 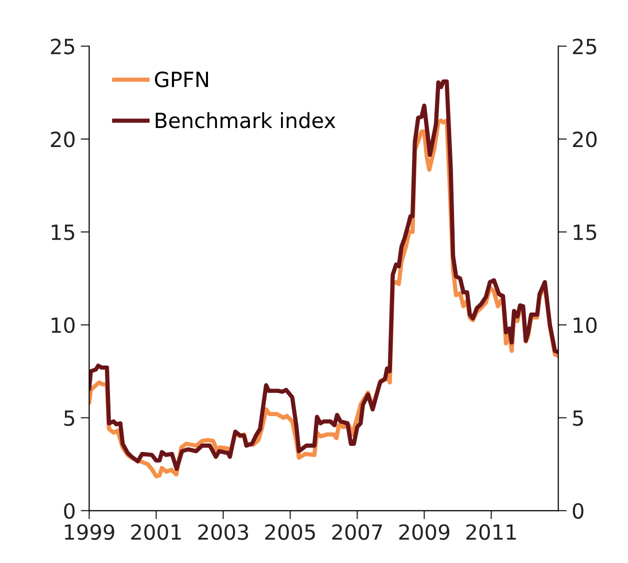 I want to click on x-tick-label: 2003, so click(x=223, y=532).